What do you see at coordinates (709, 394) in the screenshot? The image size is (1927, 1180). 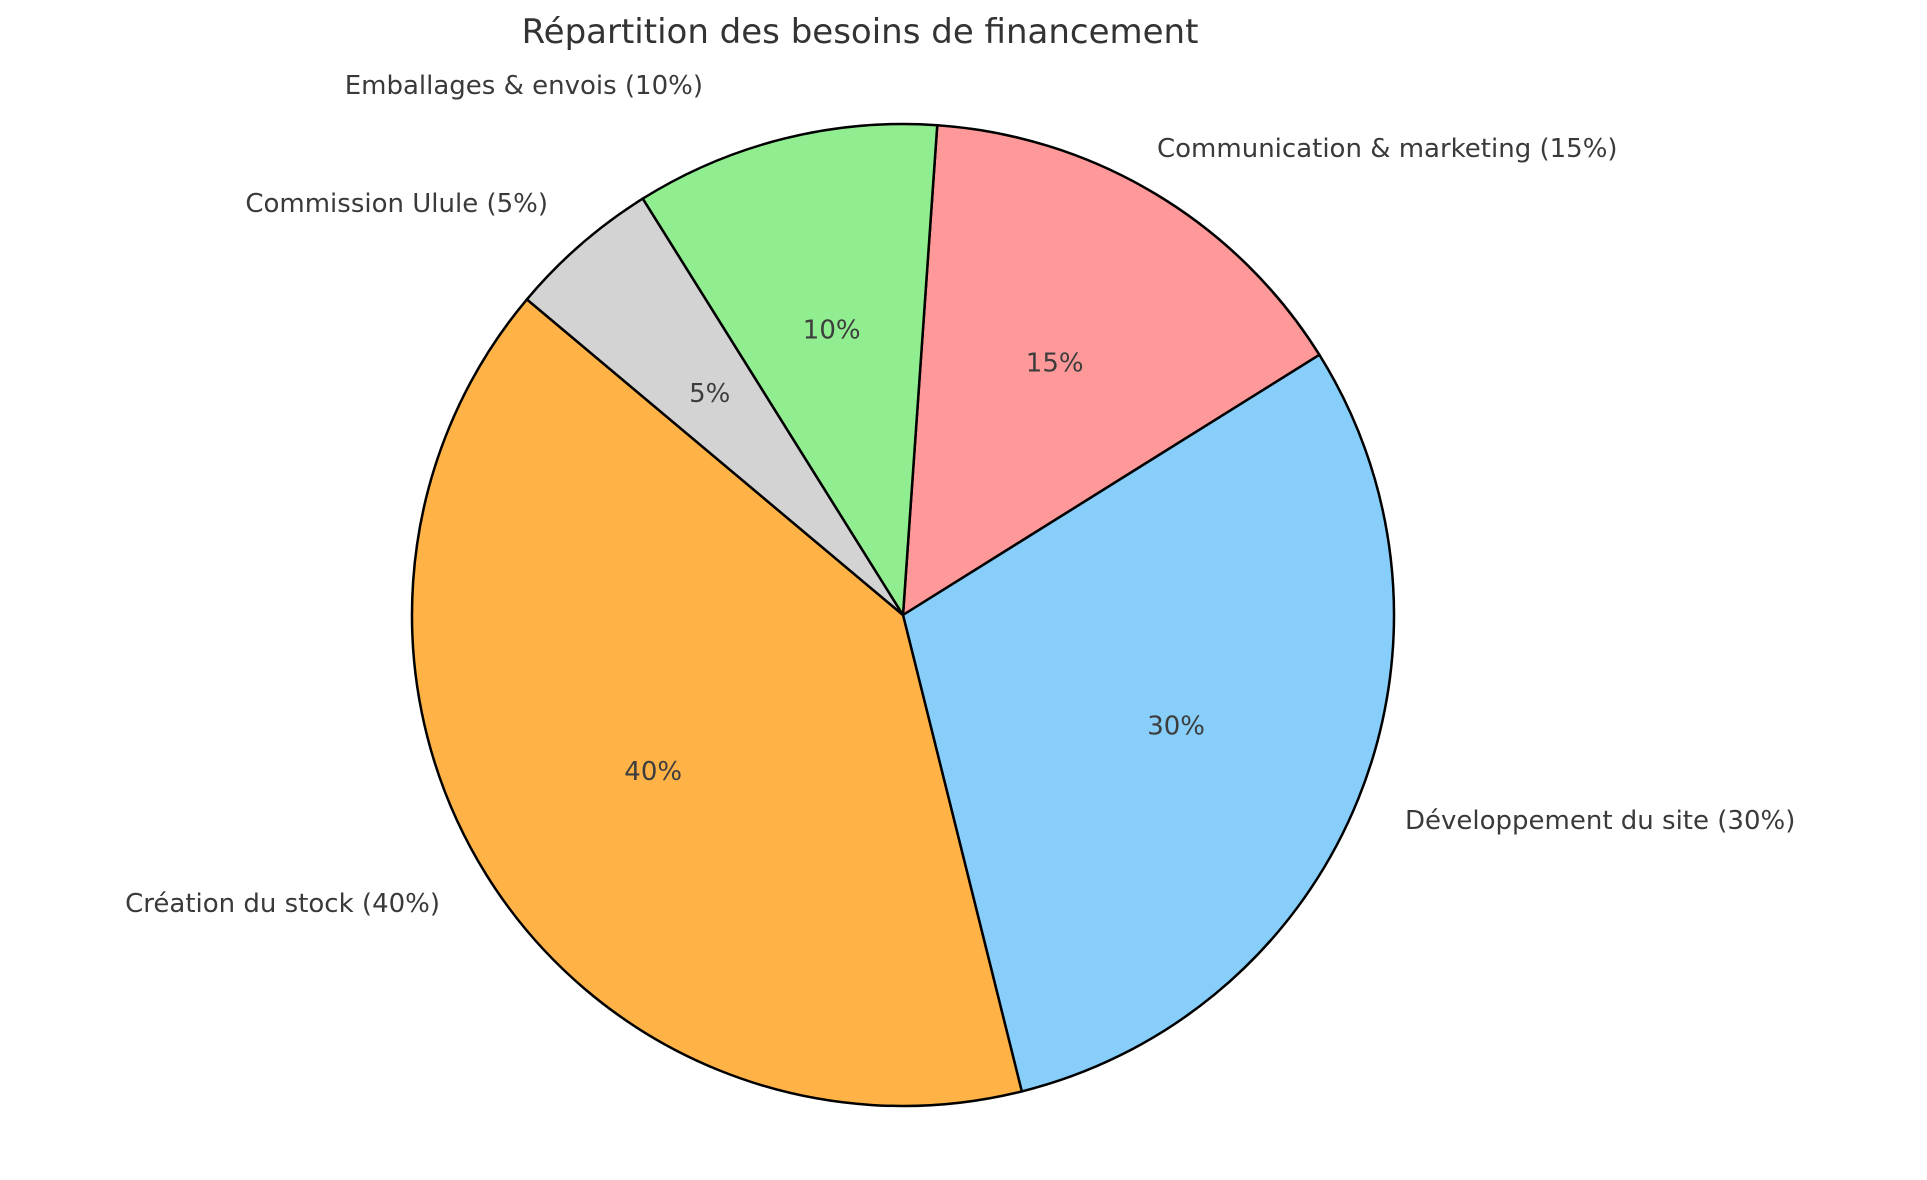 I see `pct-label-commission-ulule: 5%` at bounding box center [709, 394].